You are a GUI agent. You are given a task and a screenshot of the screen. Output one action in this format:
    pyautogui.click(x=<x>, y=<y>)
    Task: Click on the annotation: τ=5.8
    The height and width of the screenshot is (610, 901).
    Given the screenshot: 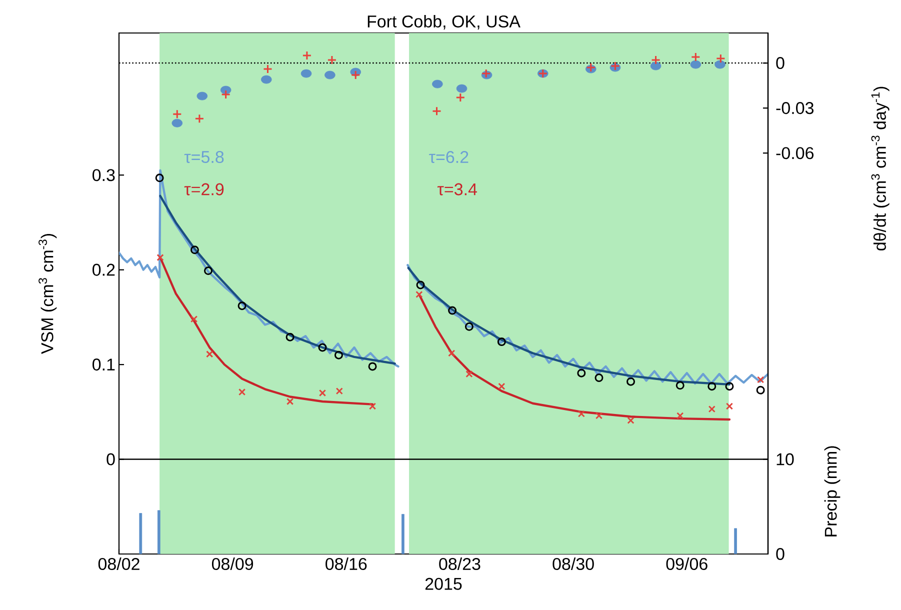 What is the action you would take?
    pyautogui.click(x=204, y=157)
    